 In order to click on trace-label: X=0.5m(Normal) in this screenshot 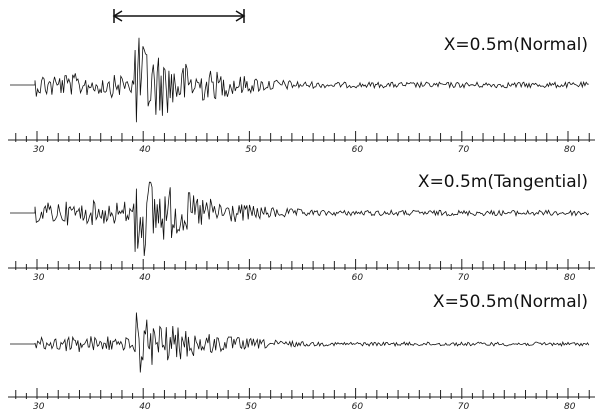, I will do `click(516, 45)`.